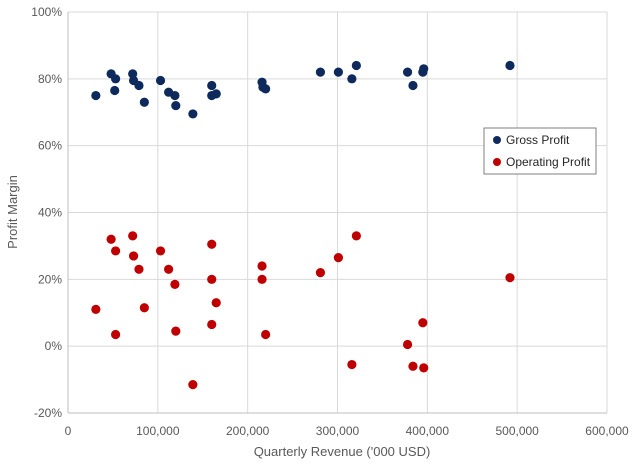 The image size is (640, 464). Describe the element at coordinates (248, 431) in the screenshot. I see `x-tick-label: 200,000` at that location.